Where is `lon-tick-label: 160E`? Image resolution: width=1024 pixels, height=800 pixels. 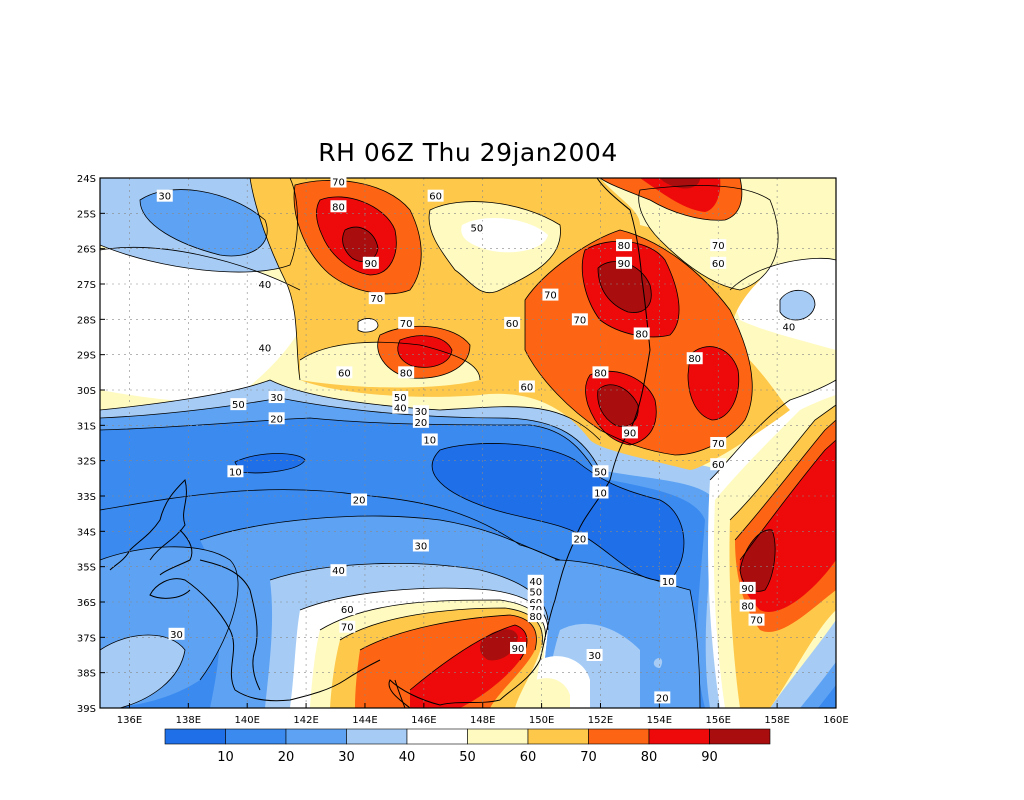 lon-tick-label: 160E is located at coordinates (835, 720).